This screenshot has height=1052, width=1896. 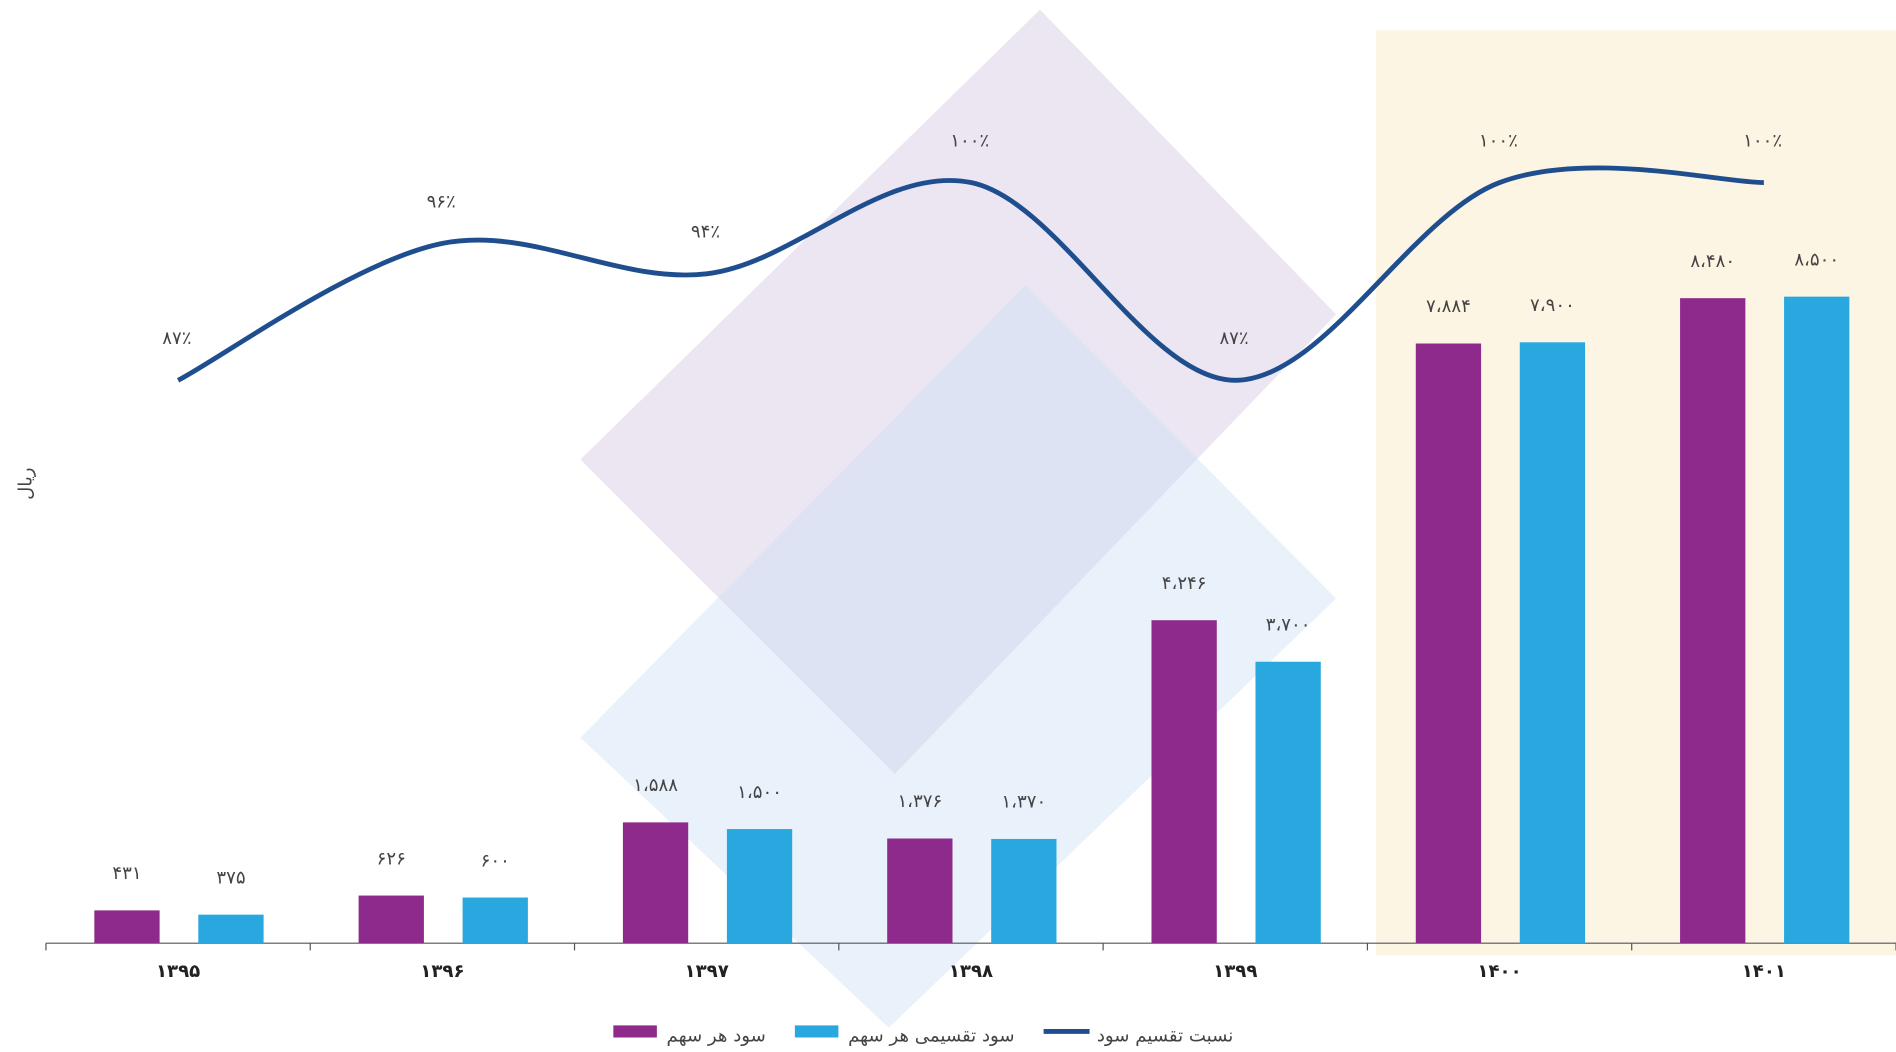 I want to click on line-value-label: ۹۶٪, so click(x=441, y=201).